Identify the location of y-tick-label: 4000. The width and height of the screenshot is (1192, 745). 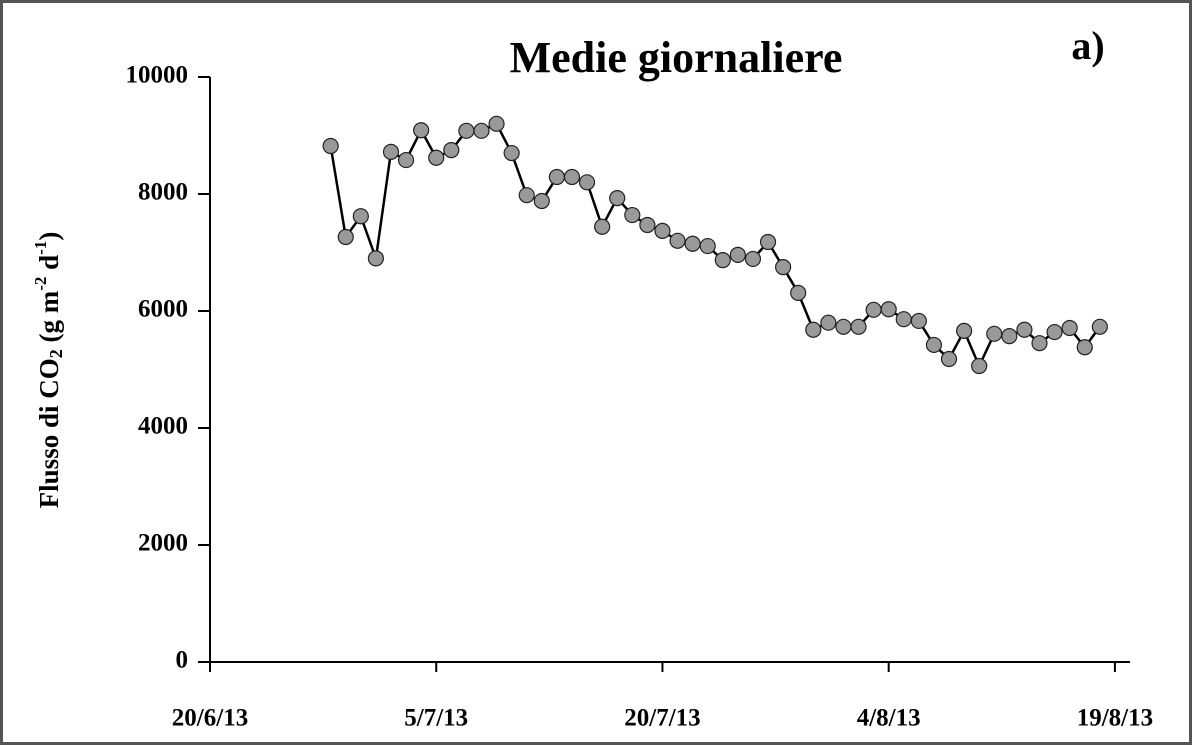
(163, 426).